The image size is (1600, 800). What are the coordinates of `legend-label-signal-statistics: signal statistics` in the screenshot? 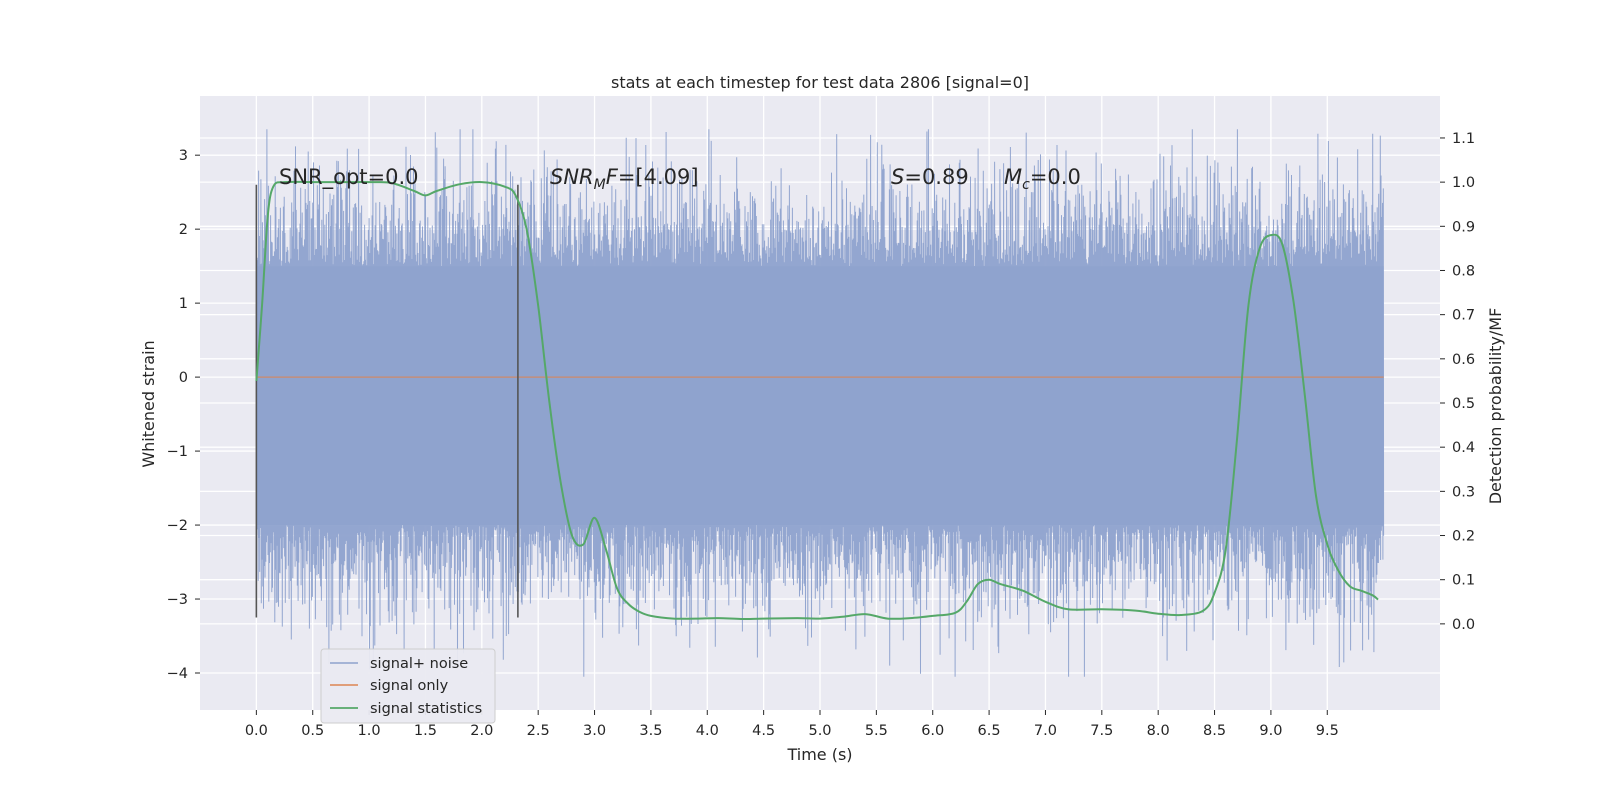 It's located at (426, 709).